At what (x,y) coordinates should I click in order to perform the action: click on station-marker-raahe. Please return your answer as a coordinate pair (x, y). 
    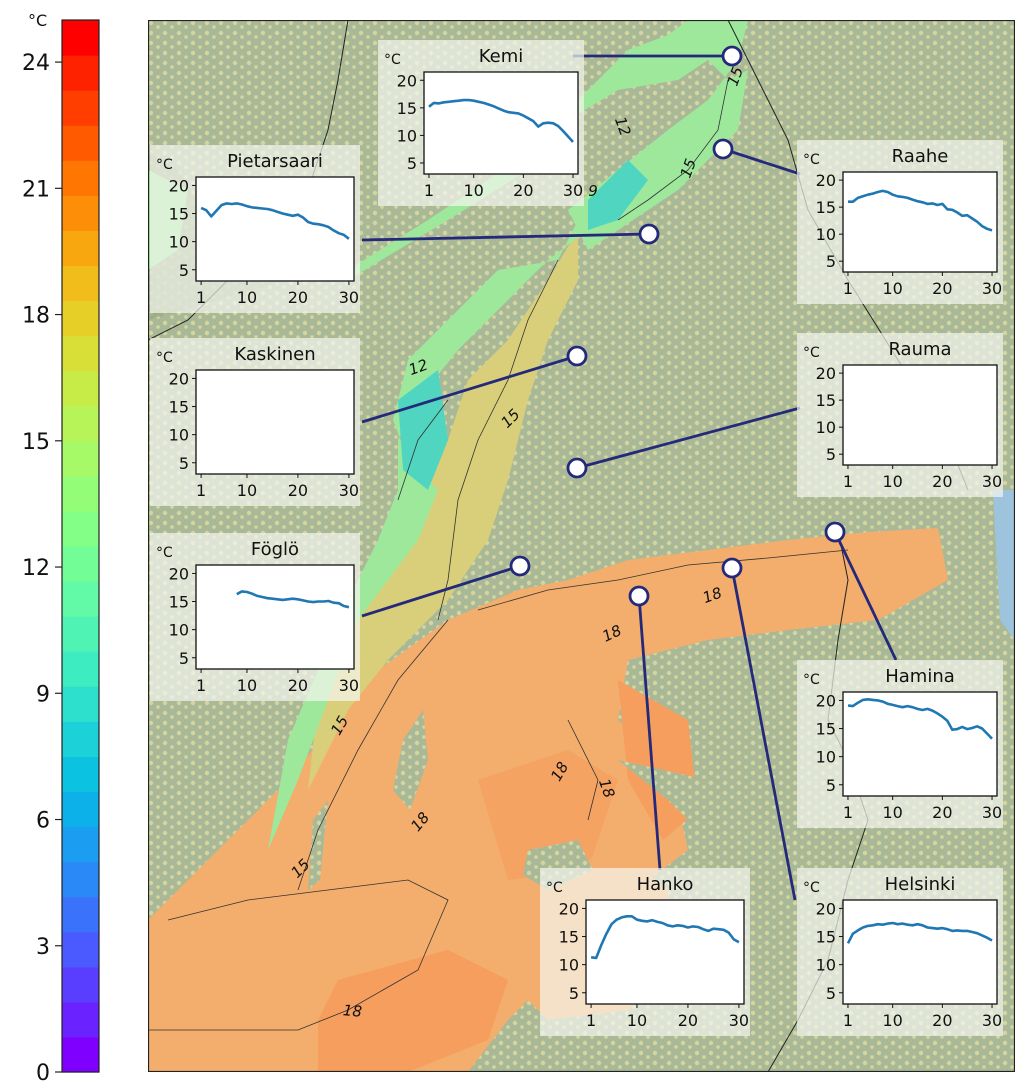
    Looking at the image, I should click on (723, 149).